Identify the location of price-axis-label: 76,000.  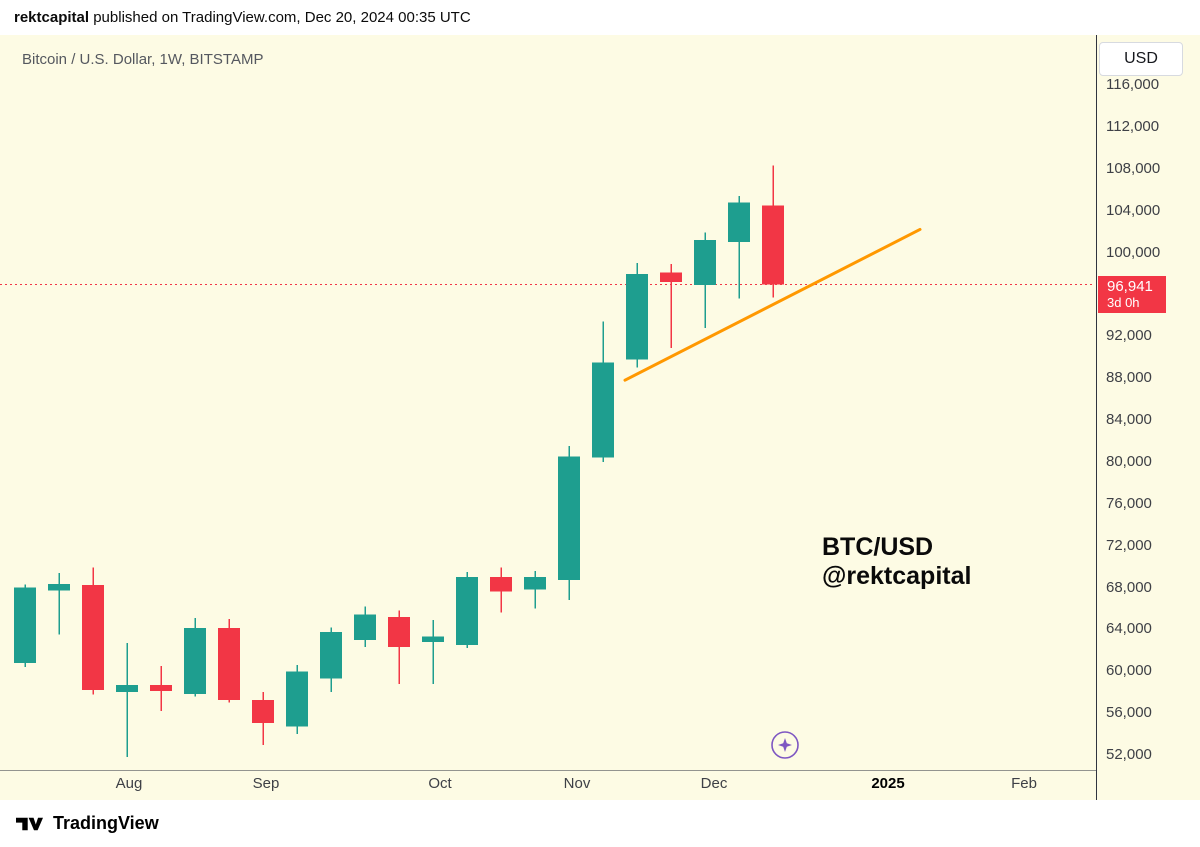
(1129, 503).